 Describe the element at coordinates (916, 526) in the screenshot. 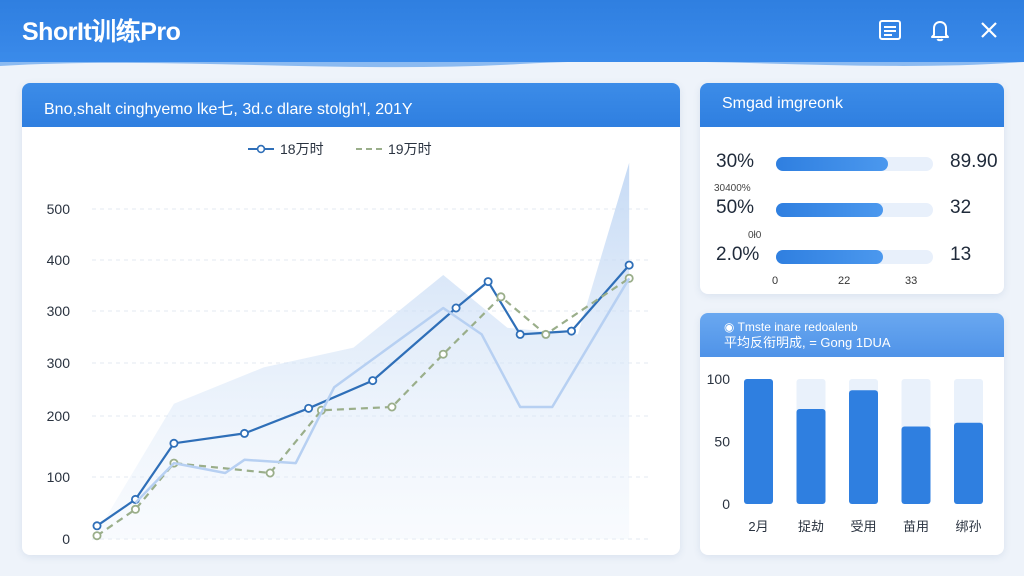

I see `column-category-label: 苗用` at that location.